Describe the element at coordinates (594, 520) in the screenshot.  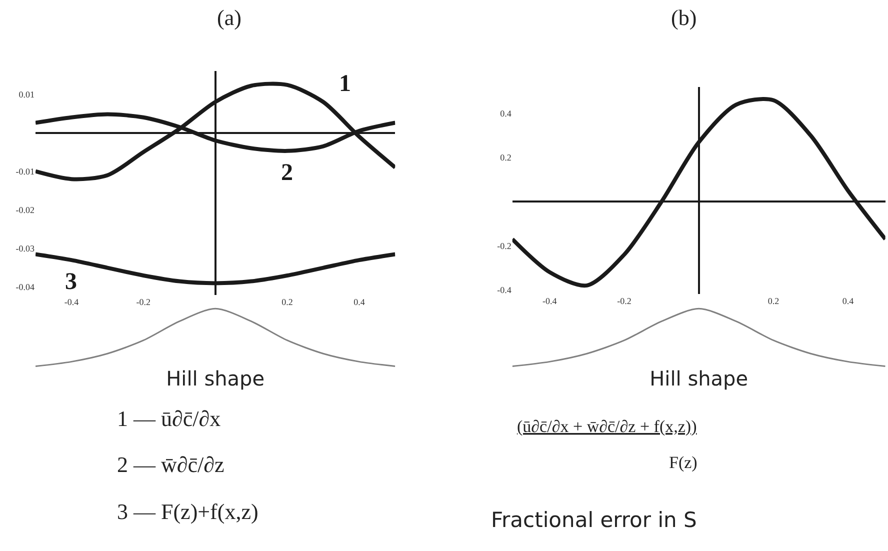
I see `text: Fractional error in S` at that location.